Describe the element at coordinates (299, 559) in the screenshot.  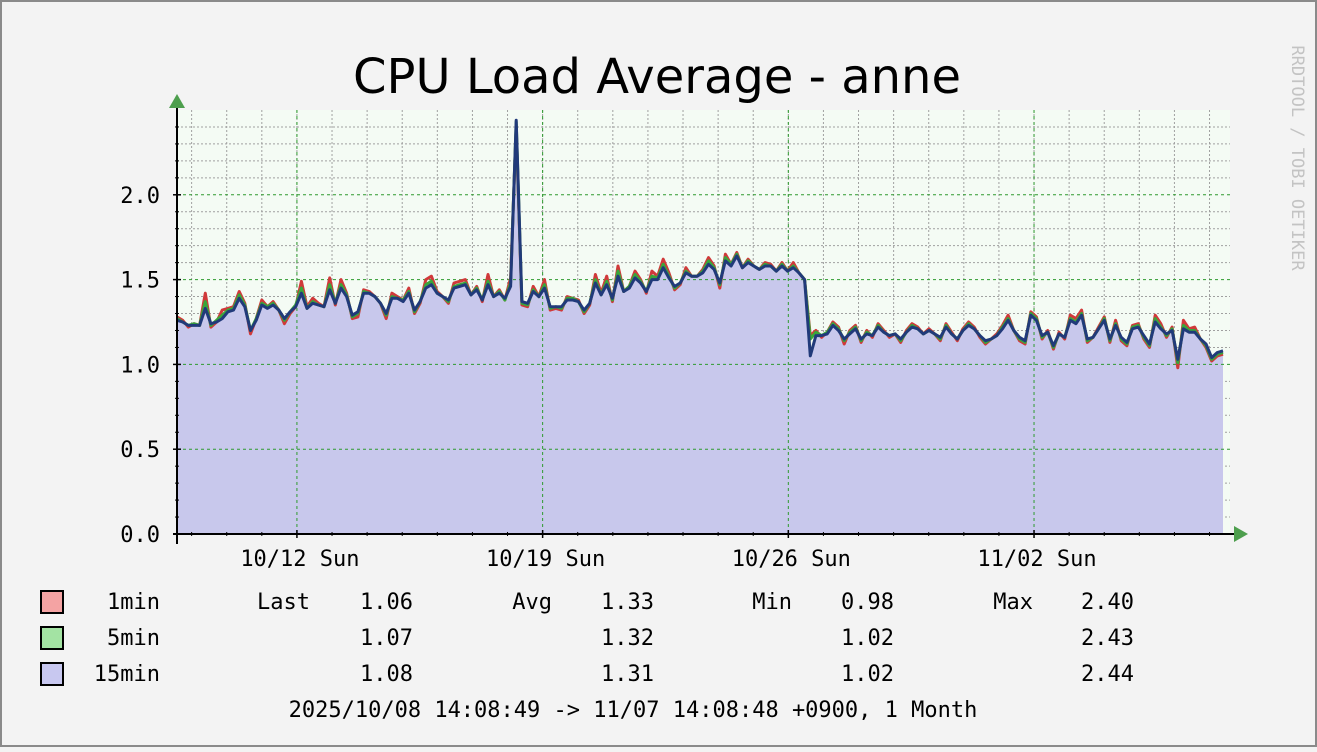
I see `x-tick-label: 10/12 Sun` at that location.